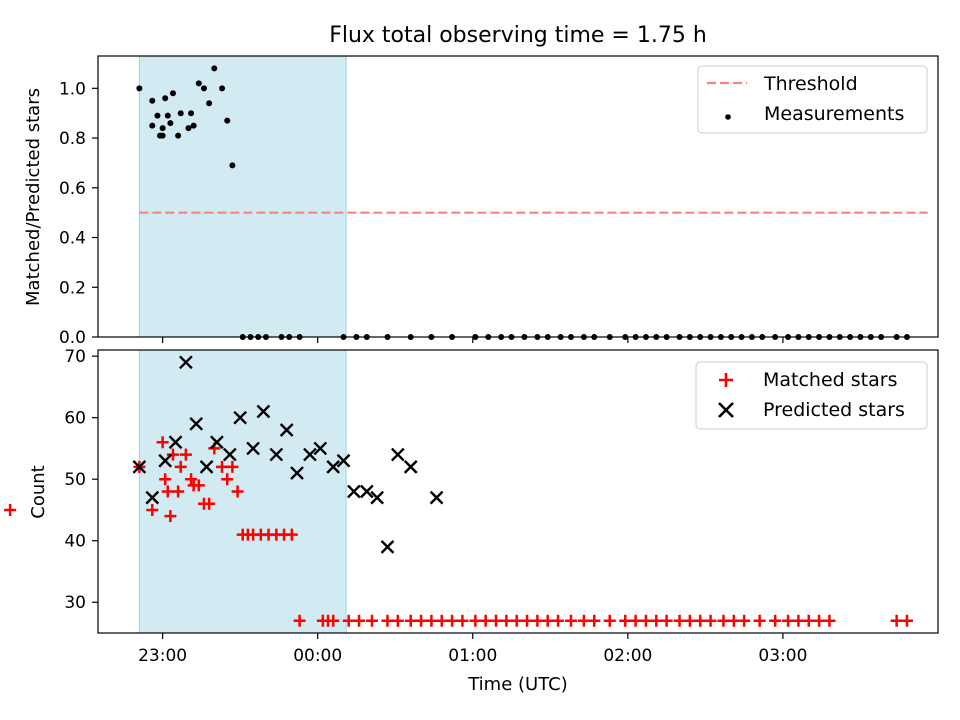 Image resolution: width=960 pixels, height=720 pixels. I want to click on predicted-stars-legend-label: Predicted stars, so click(834, 410).